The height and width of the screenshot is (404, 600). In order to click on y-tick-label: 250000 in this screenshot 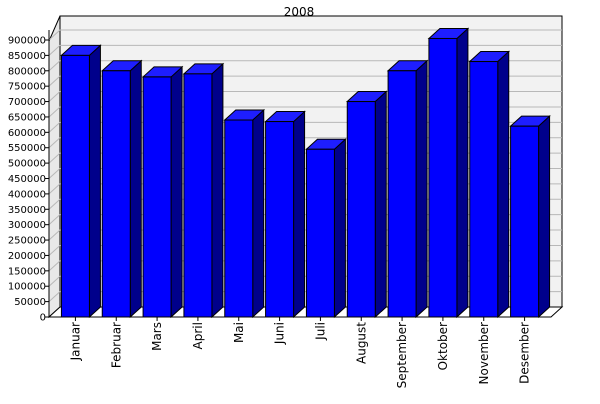, I will do `click(27, 241)`.